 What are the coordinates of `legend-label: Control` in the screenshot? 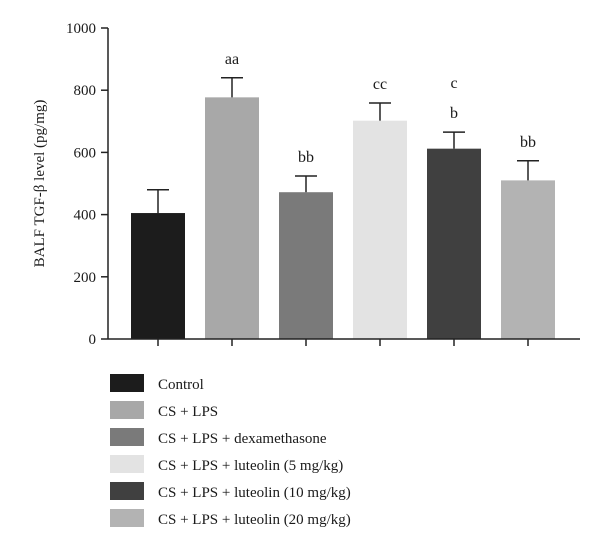 It's located at (181, 385).